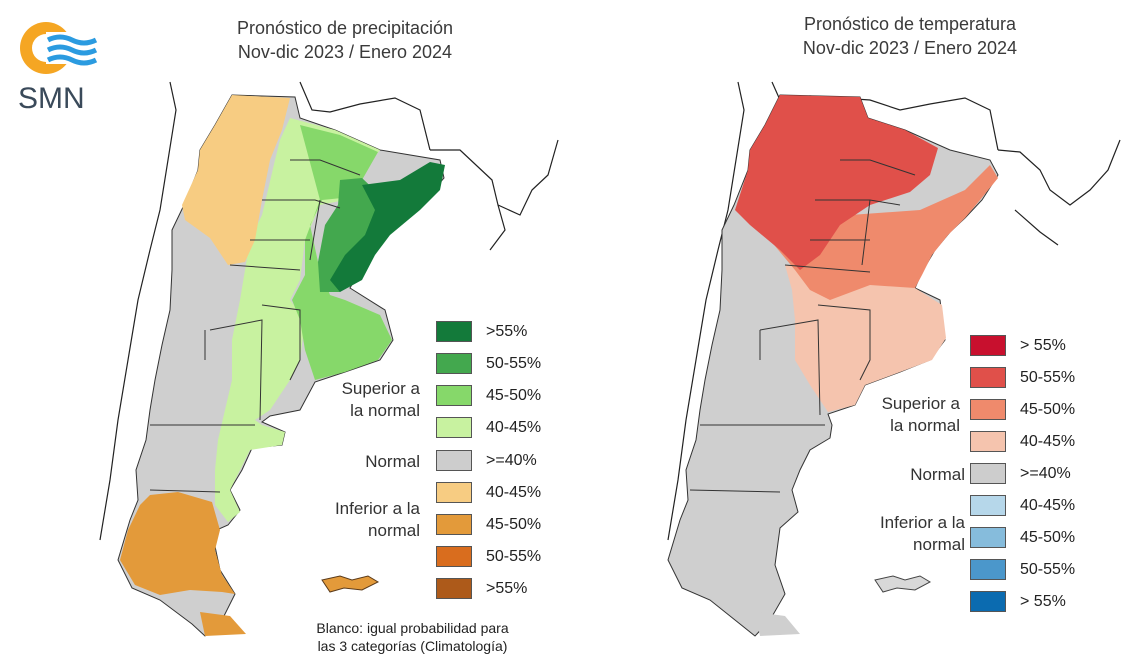  I want to click on temperature-category-normal: Normal, so click(937, 474).